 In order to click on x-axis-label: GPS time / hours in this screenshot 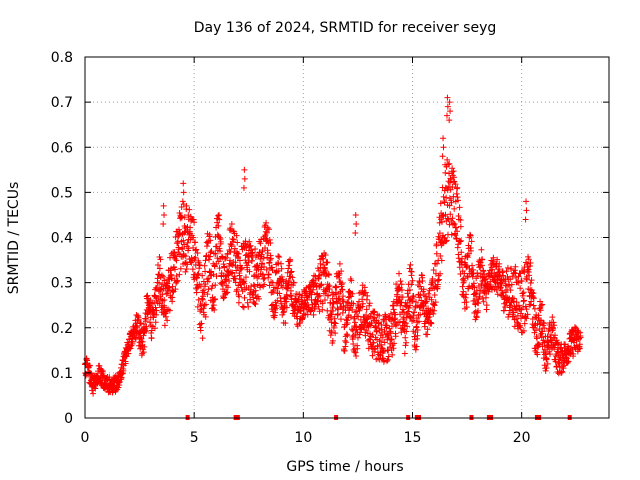, I will do `click(344, 467)`.